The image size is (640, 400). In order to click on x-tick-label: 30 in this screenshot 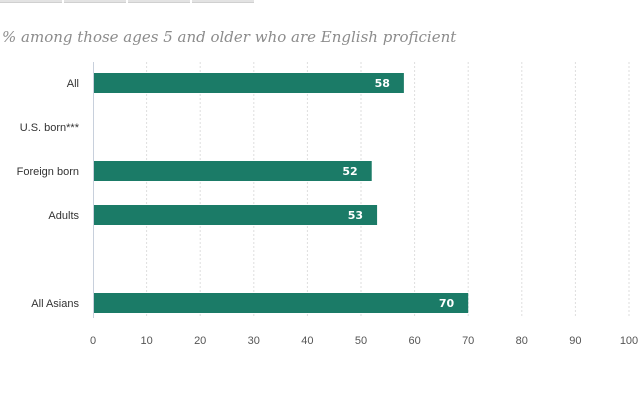, I will do `click(254, 341)`.